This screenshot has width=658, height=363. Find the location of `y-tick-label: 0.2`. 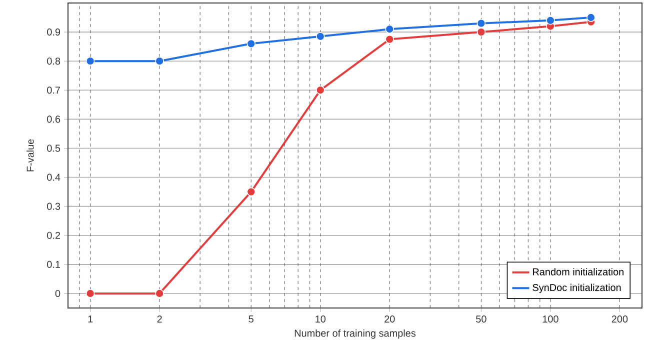

y-tick-label: 0.2 is located at coordinates (53, 235).